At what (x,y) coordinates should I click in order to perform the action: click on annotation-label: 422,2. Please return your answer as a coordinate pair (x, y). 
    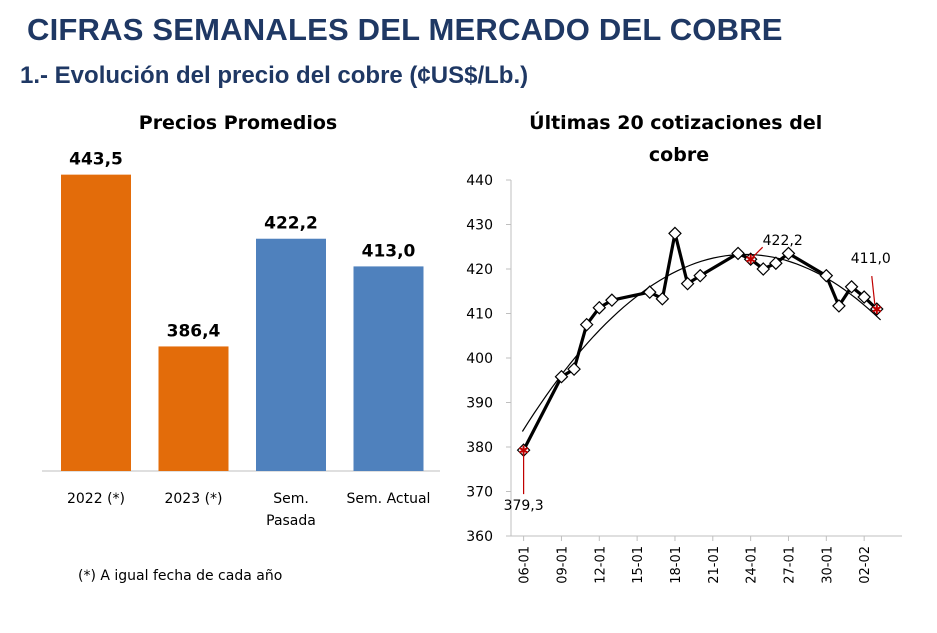
    Looking at the image, I should click on (783, 241).